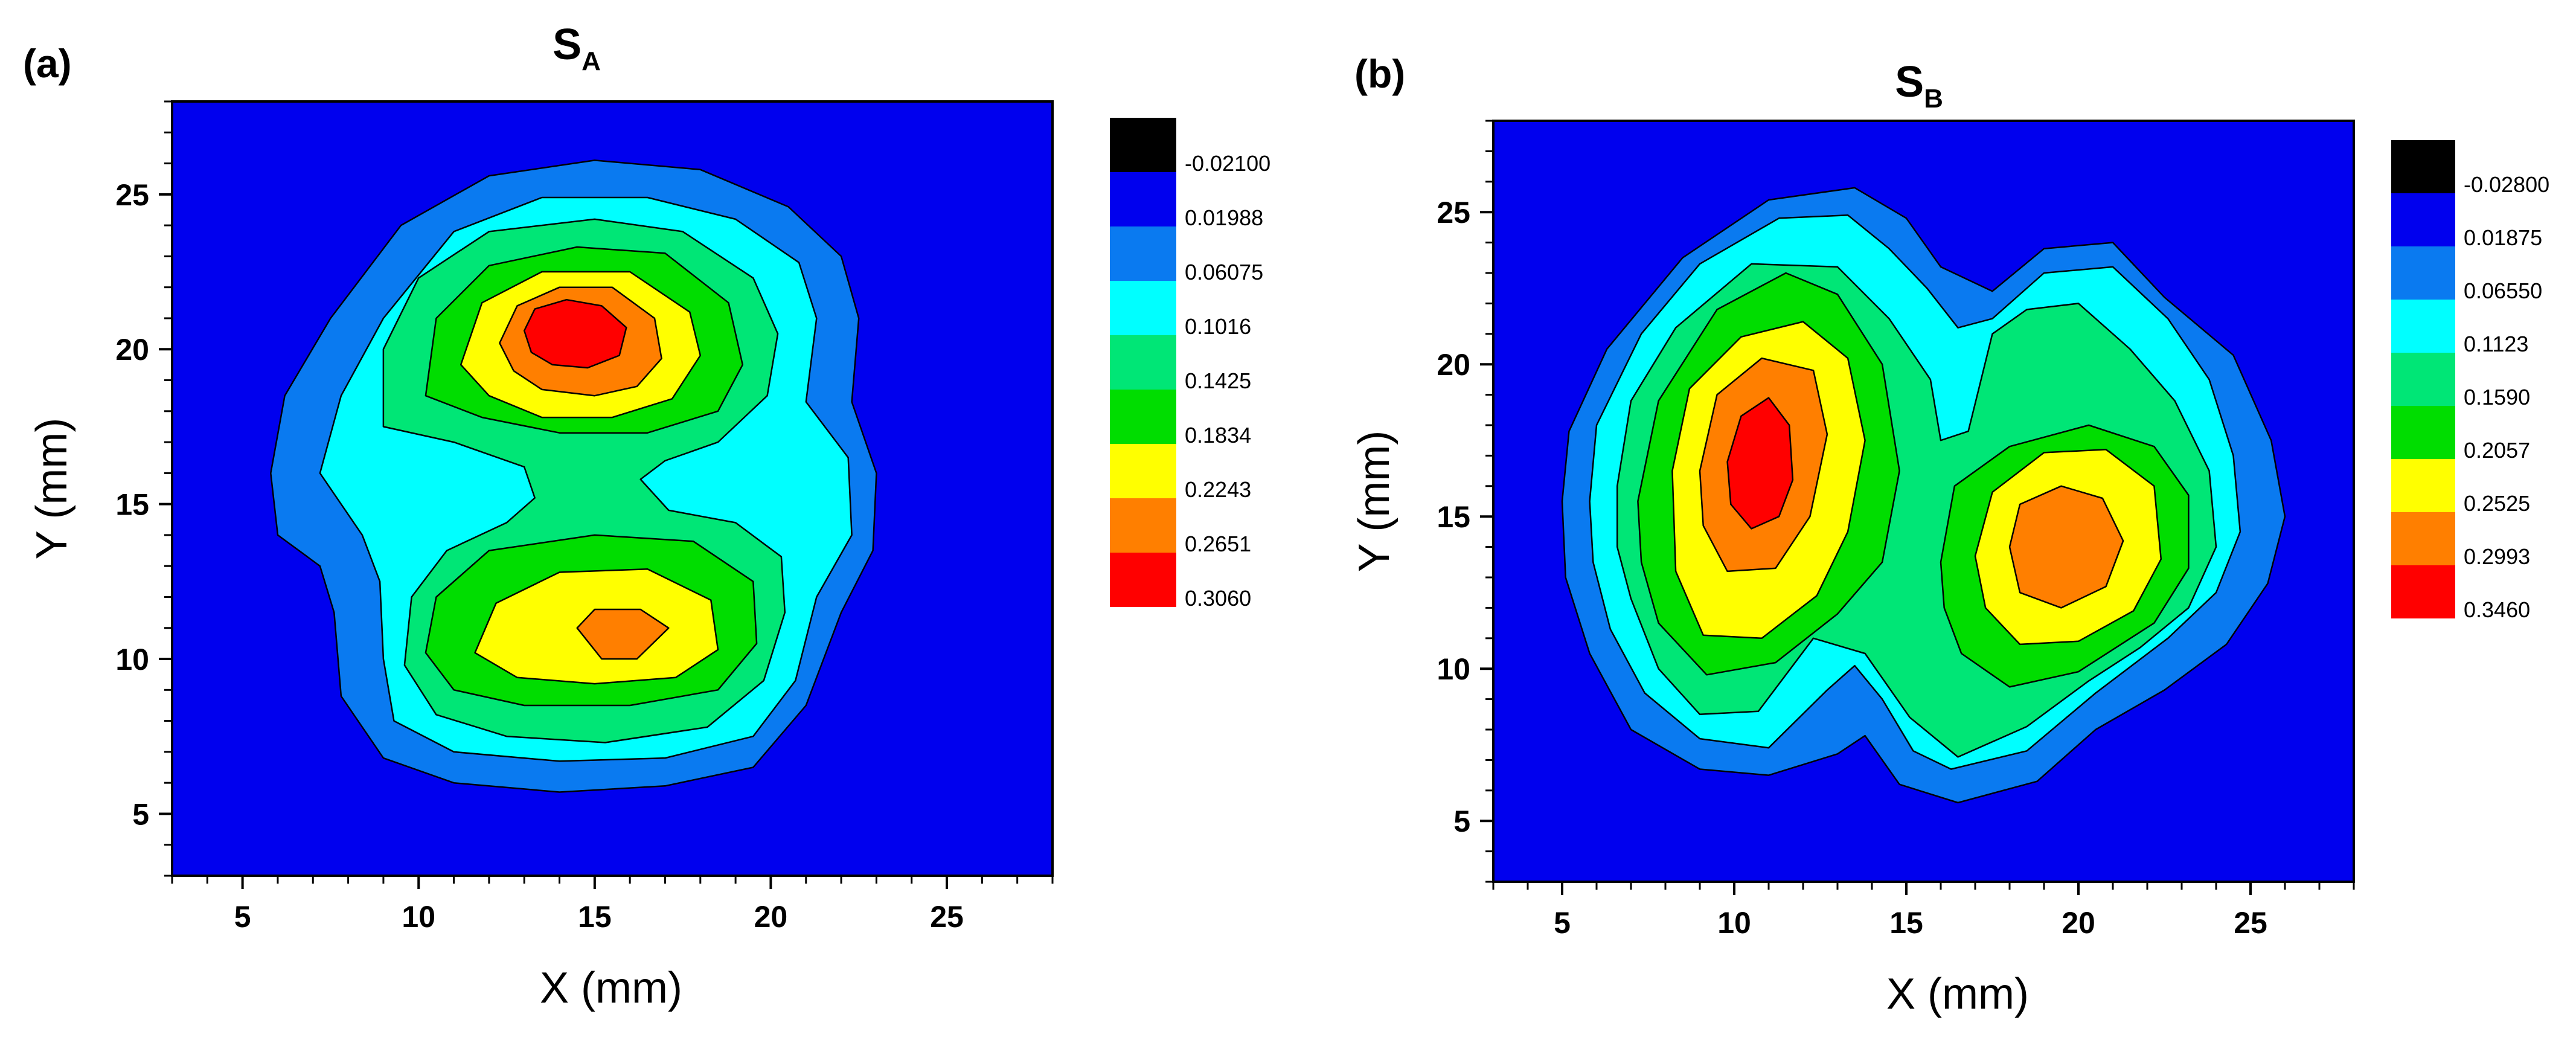 The height and width of the screenshot is (1037, 2576). I want to click on contour-regions, so click(573, 476).